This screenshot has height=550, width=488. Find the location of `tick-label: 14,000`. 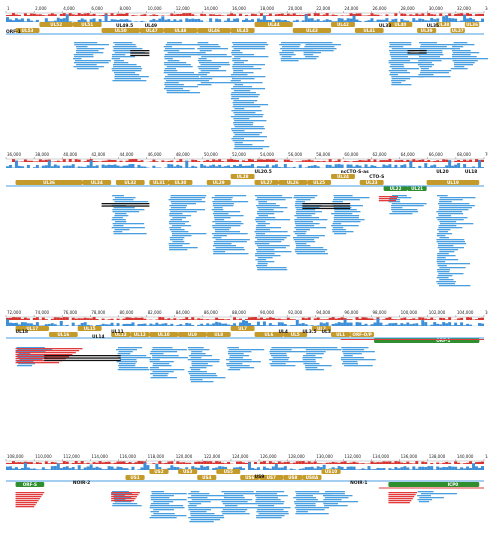

tick-label: 14,000 is located at coordinates (211, 8).